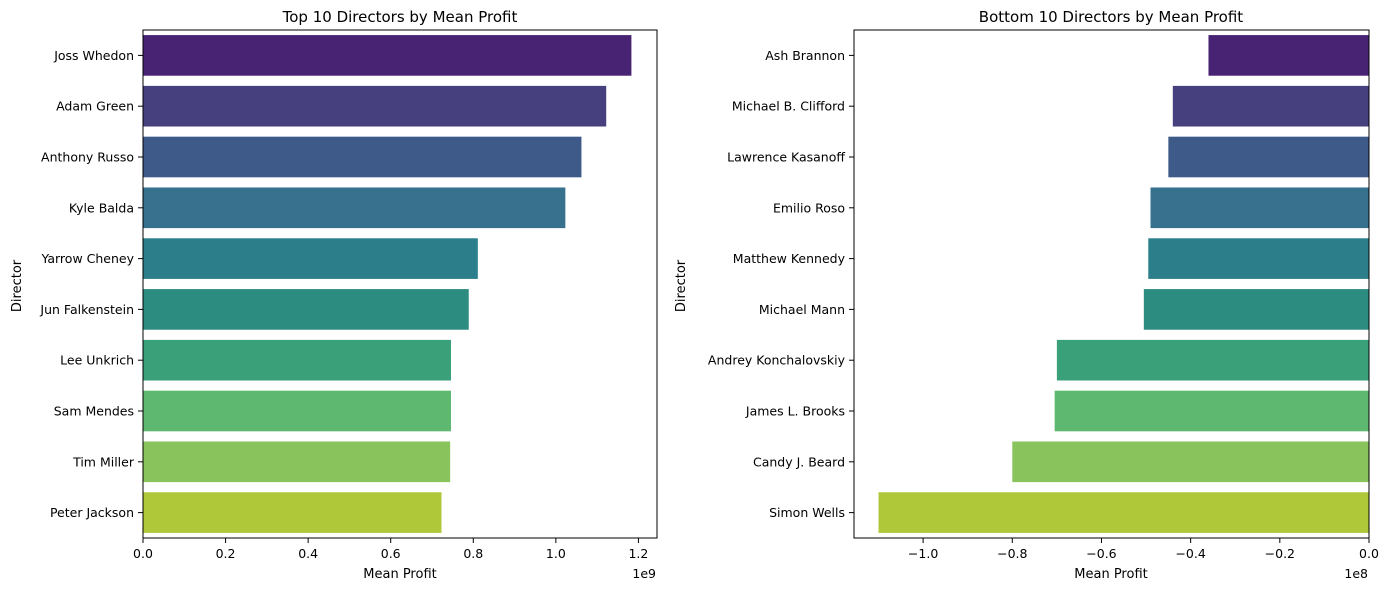 The height and width of the screenshot is (590, 1390). I want to click on top-x-offset-label: 1e9, so click(644, 573).